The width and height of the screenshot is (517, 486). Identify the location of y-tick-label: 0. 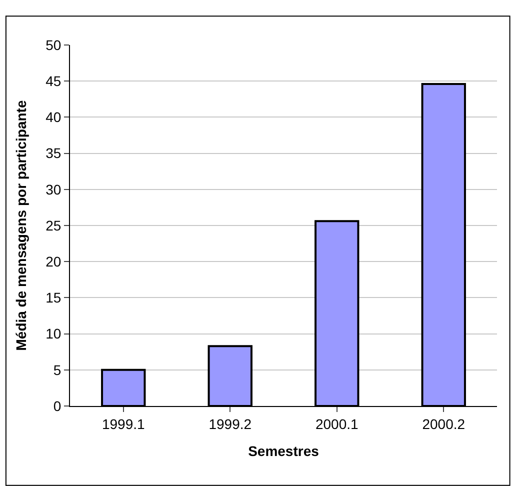
(57, 406).